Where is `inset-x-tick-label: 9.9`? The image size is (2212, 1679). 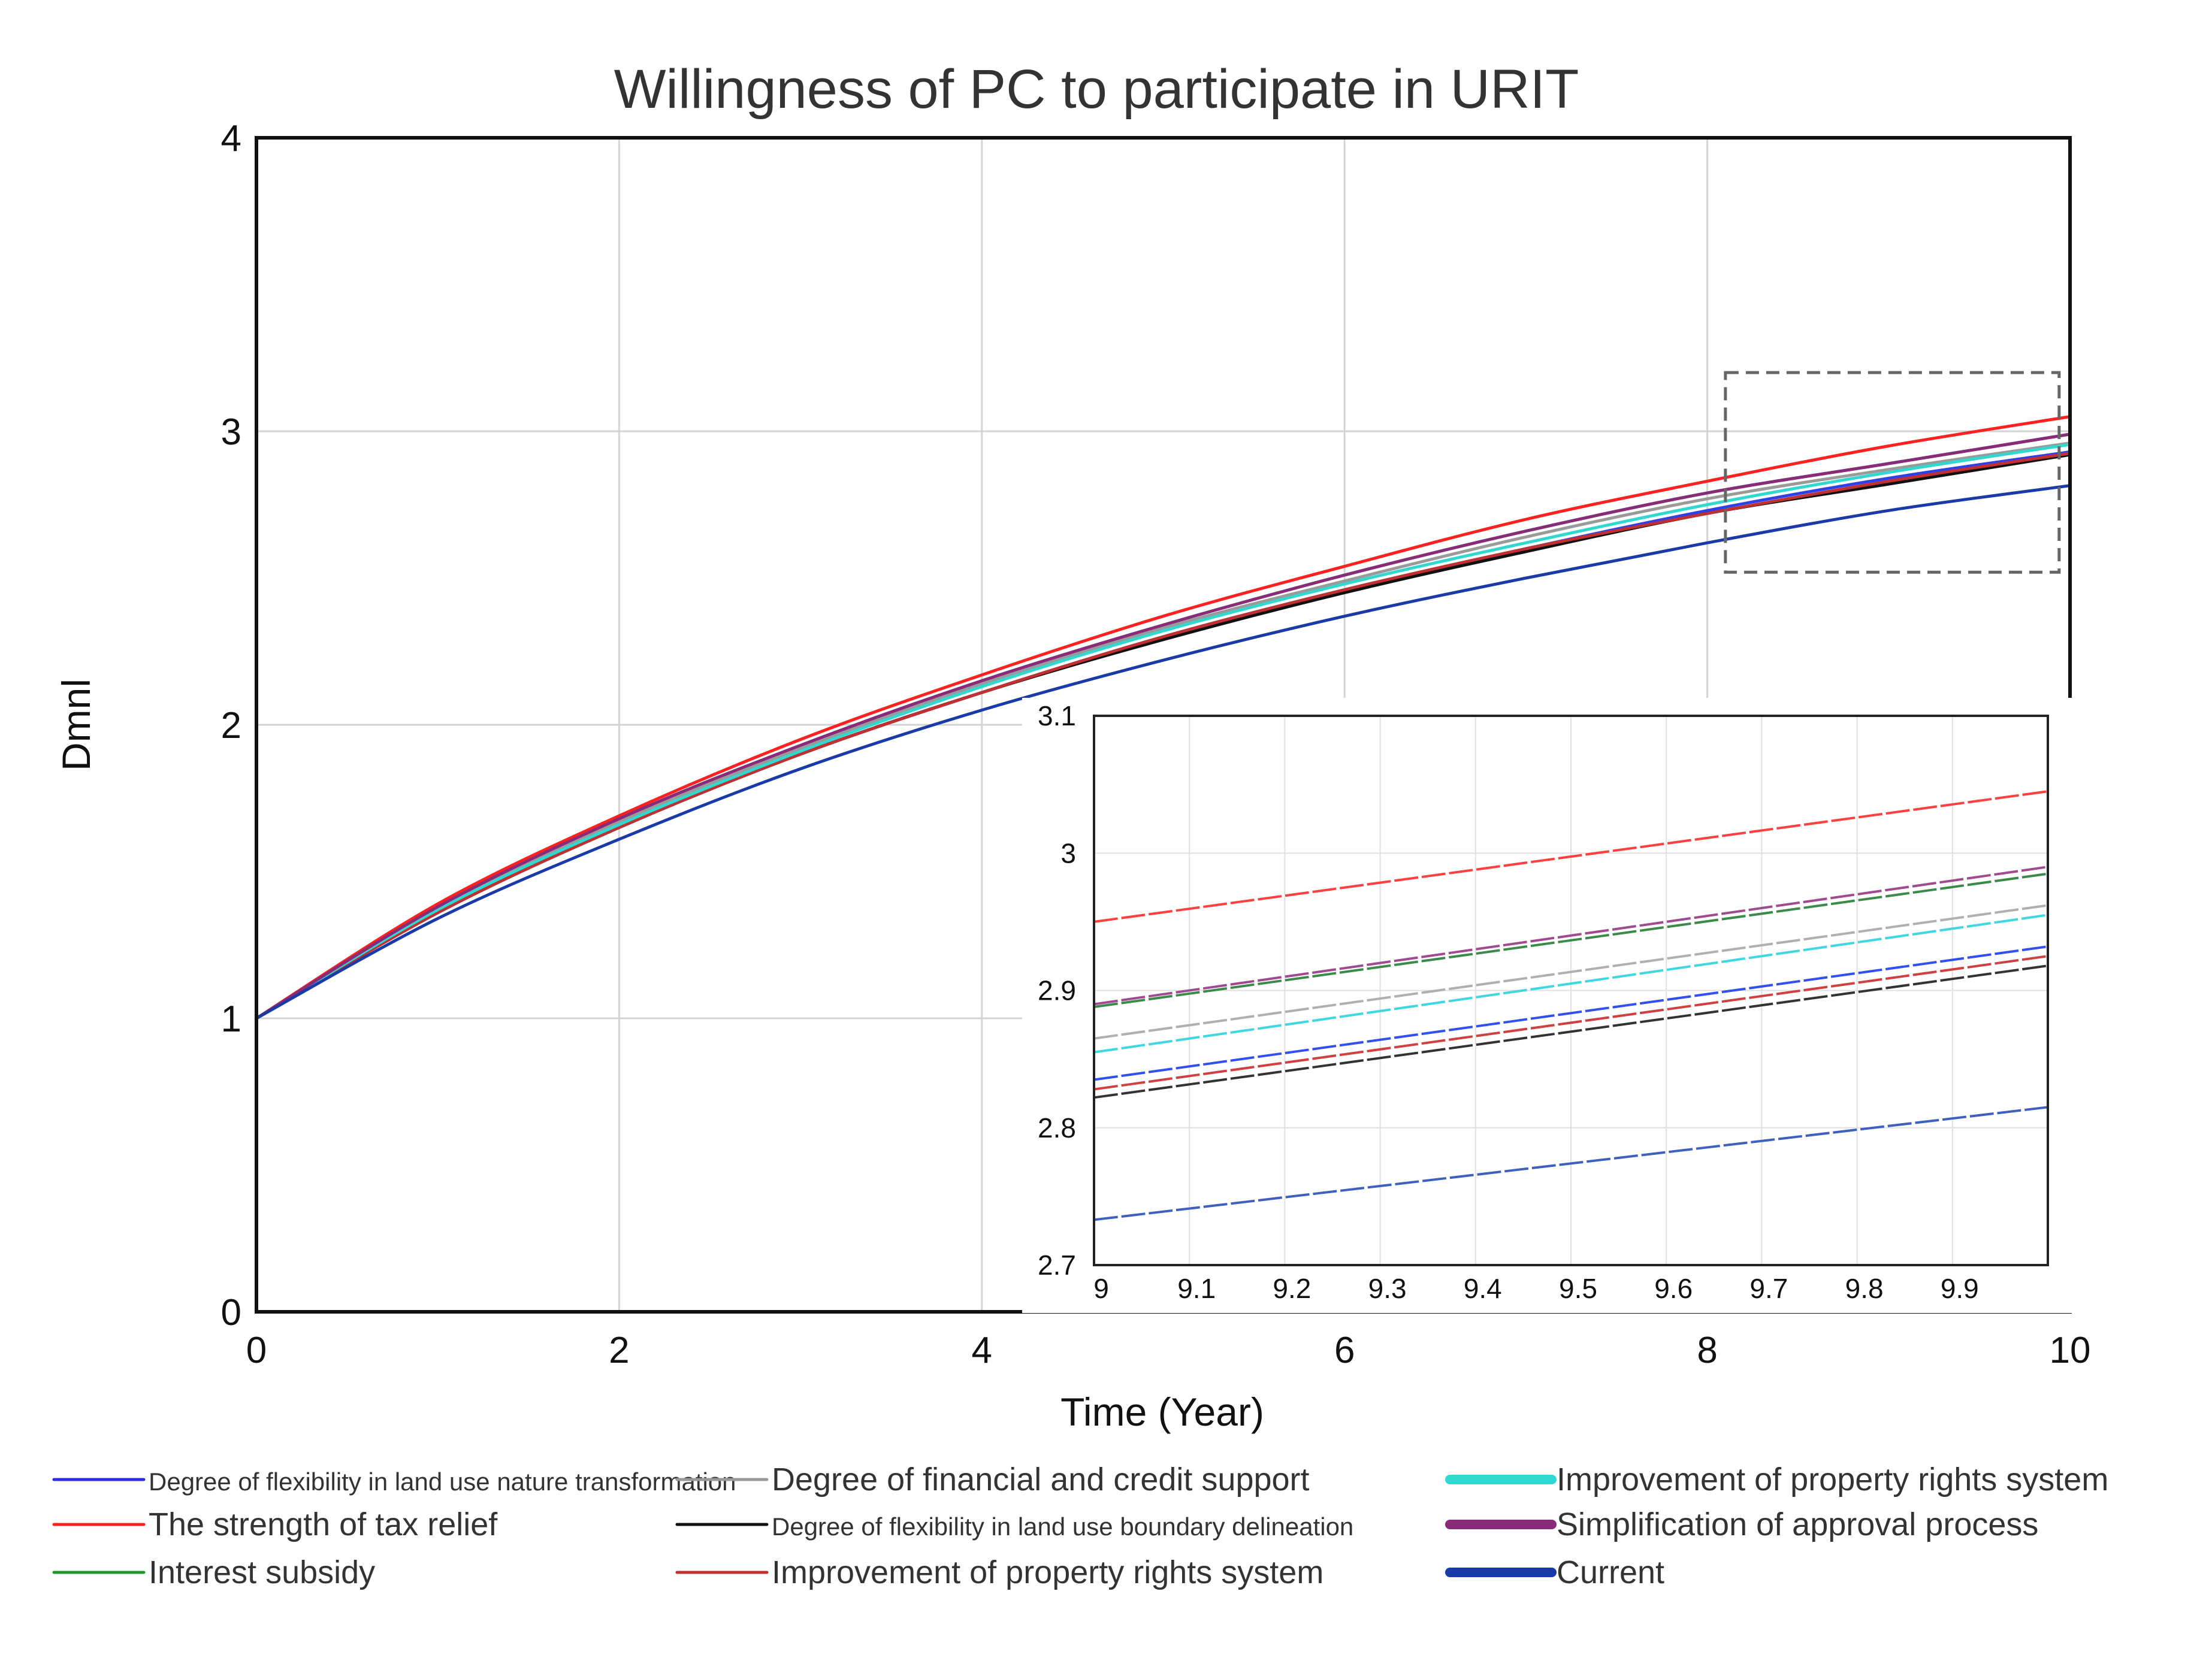
inset-x-tick-label: 9.9 is located at coordinates (1960, 1288).